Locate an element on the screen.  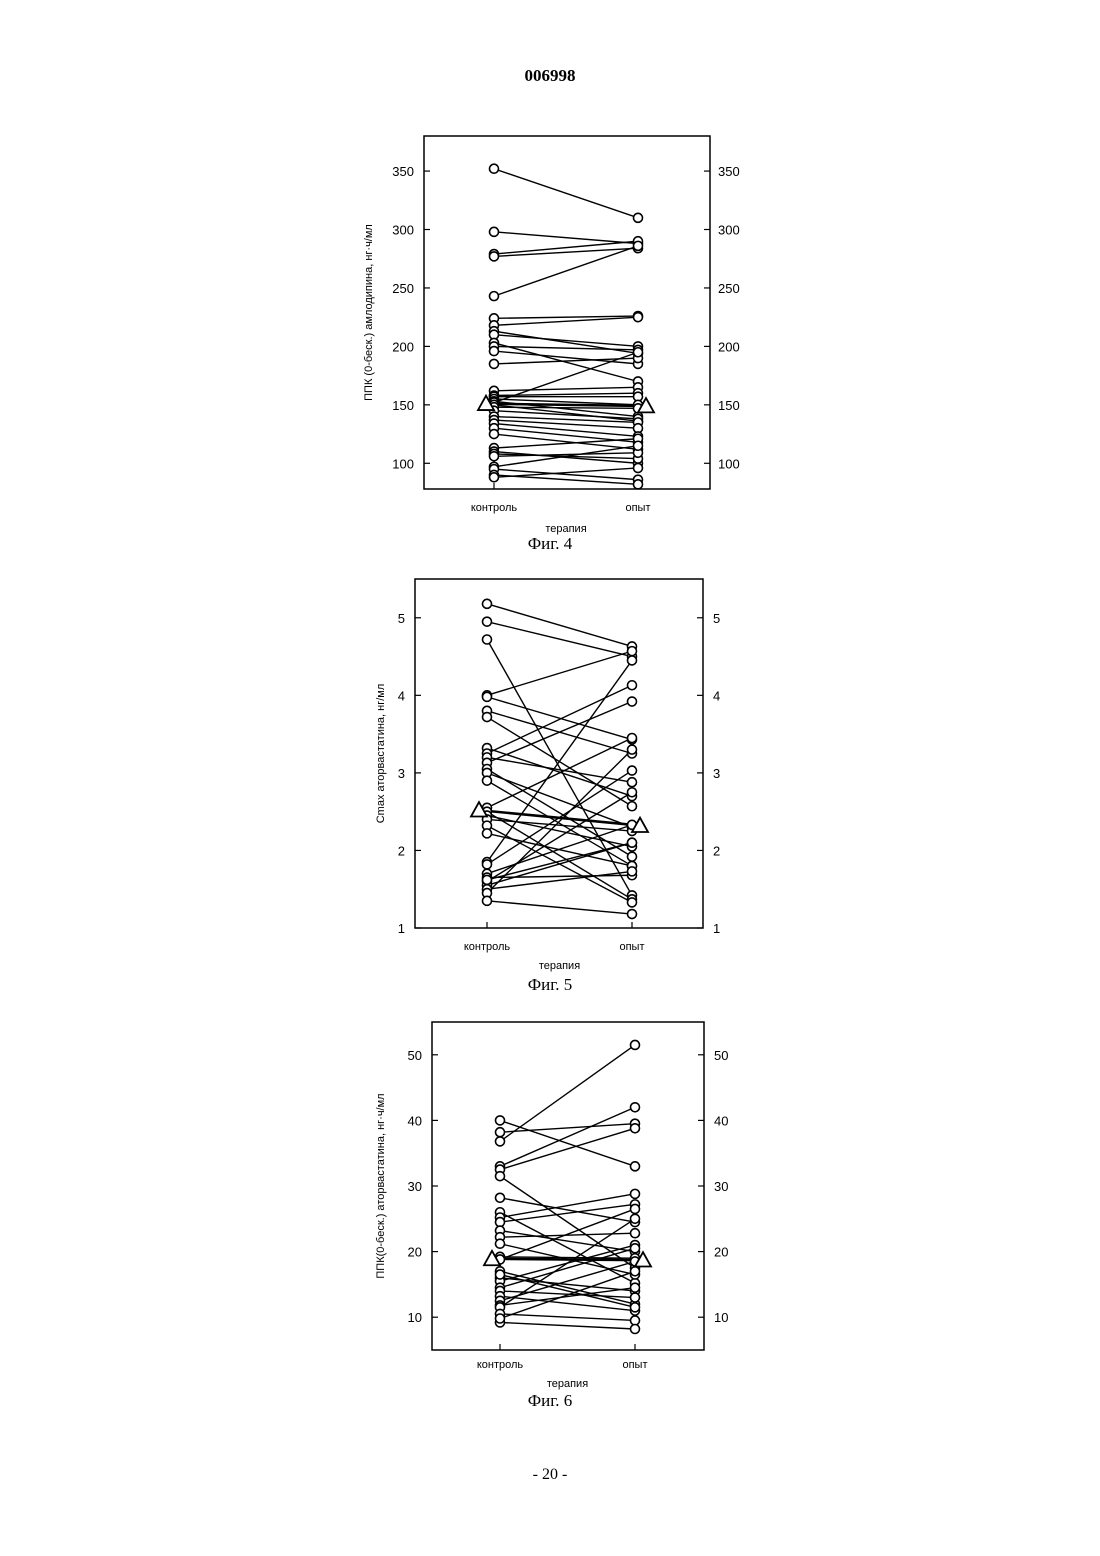
y-tick-label-right: 20 is located at coordinates (721, 1252).